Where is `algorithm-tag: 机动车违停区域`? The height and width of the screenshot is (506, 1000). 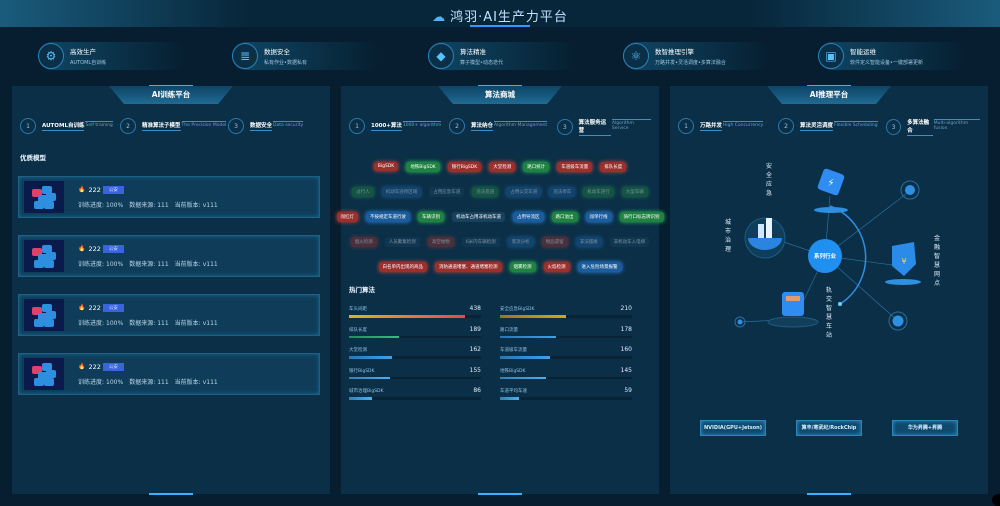
algorithm-tag: 机动车违停区域 is located at coordinates (401, 191).